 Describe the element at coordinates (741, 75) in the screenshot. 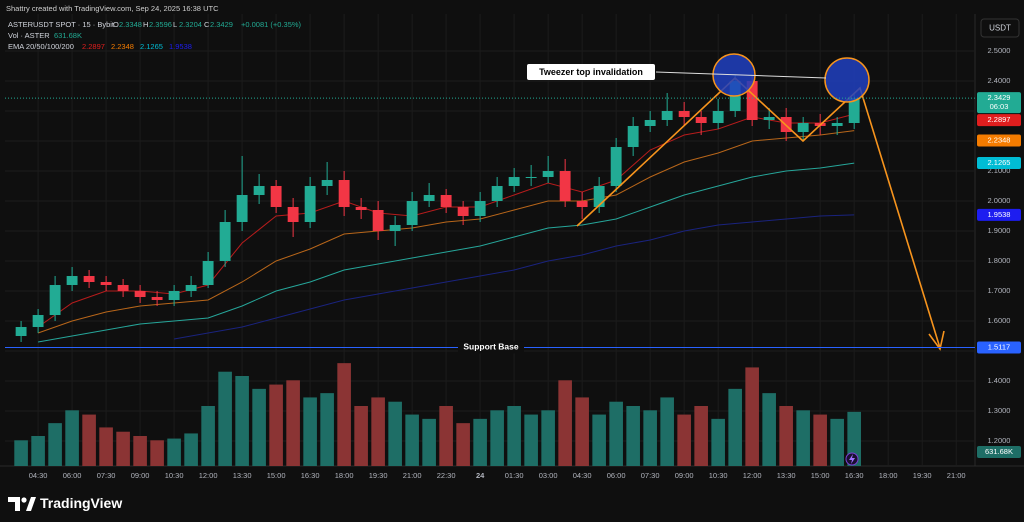

I see `annotation-line` at that location.